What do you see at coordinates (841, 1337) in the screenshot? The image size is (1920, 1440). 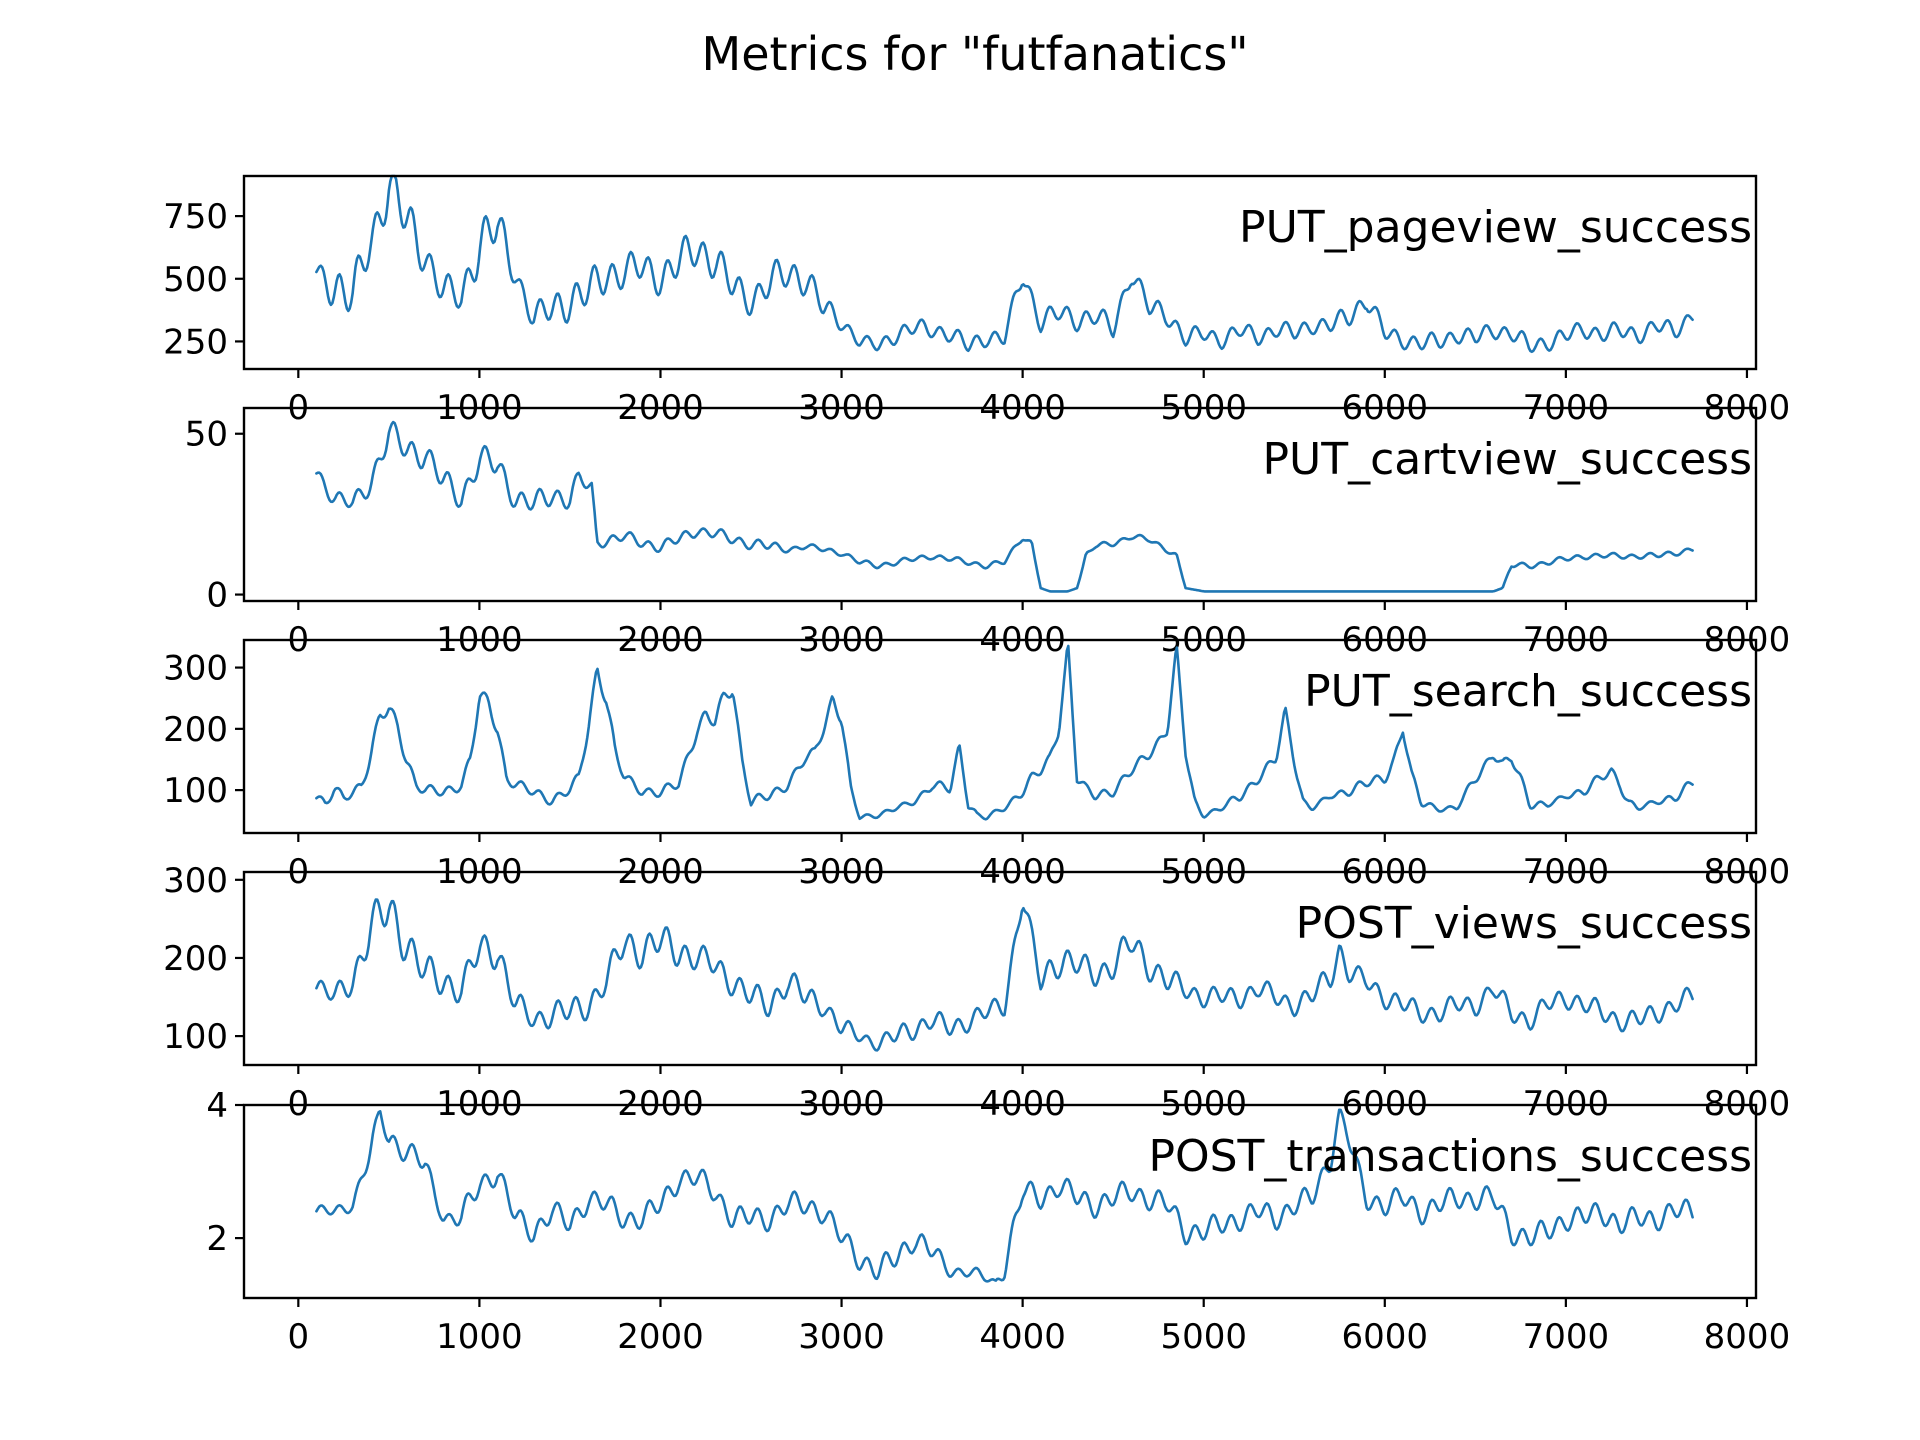 I see `x-tick-label: 3000` at bounding box center [841, 1337].